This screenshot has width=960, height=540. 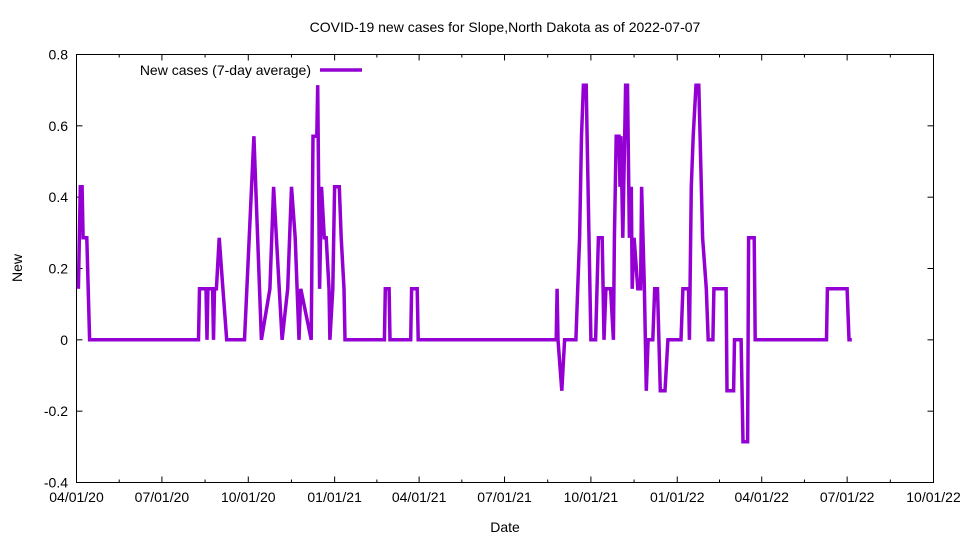 What do you see at coordinates (64, 340) in the screenshot?
I see `y-tick-label: 0` at bounding box center [64, 340].